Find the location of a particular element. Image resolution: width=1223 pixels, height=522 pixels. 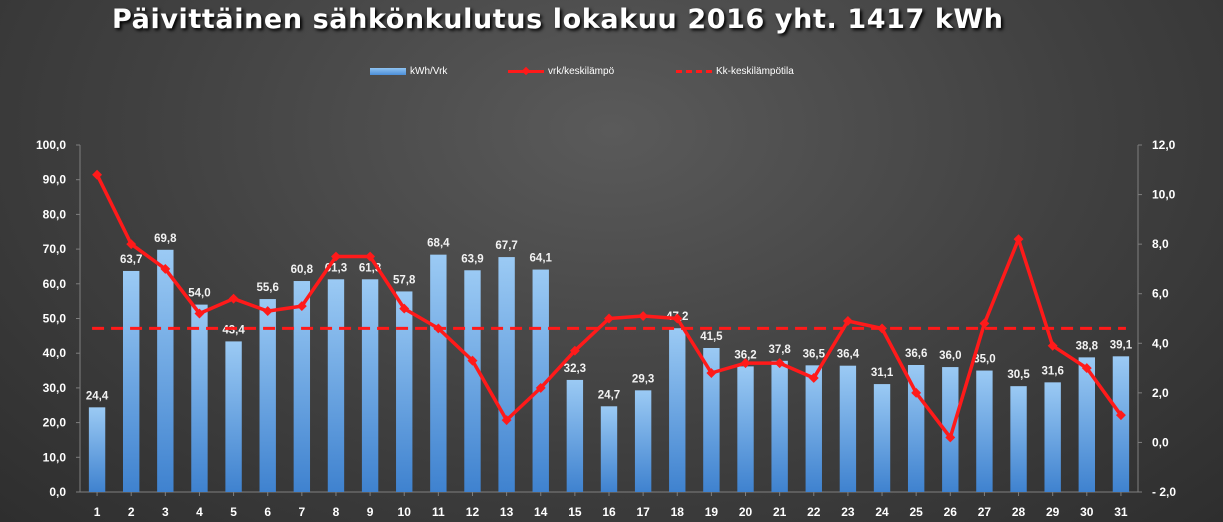

bar-data-label: 69,8 is located at coordinates (165, 239).